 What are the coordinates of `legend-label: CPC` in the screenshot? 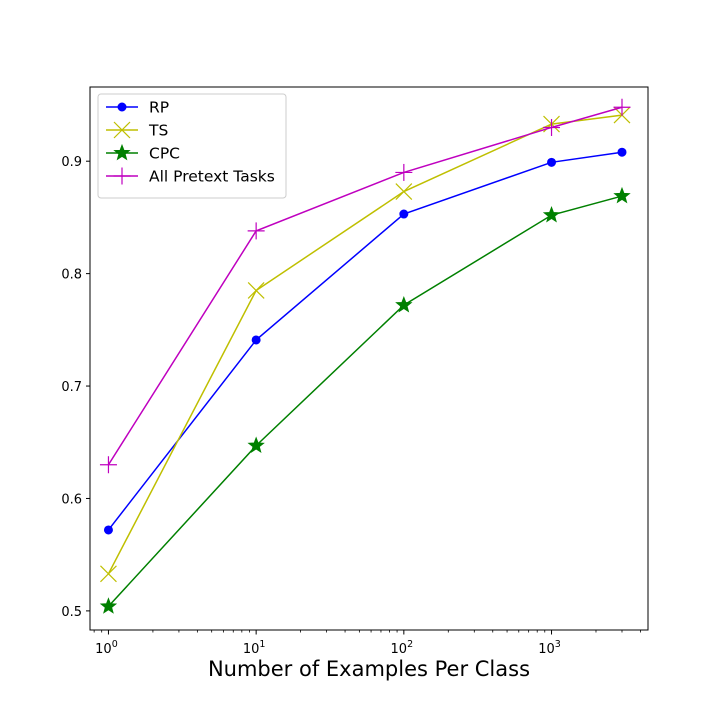 It's located at (164, 154).